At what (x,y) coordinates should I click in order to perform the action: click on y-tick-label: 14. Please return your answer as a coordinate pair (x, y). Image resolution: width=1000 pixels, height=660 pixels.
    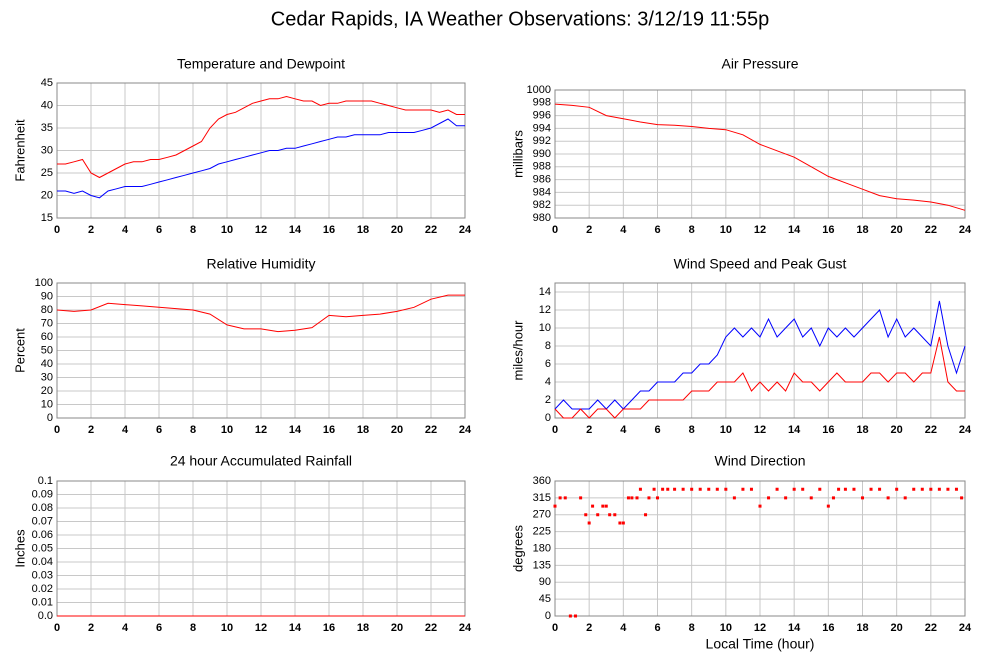
    Looking at the image, I should click on (545, 292).